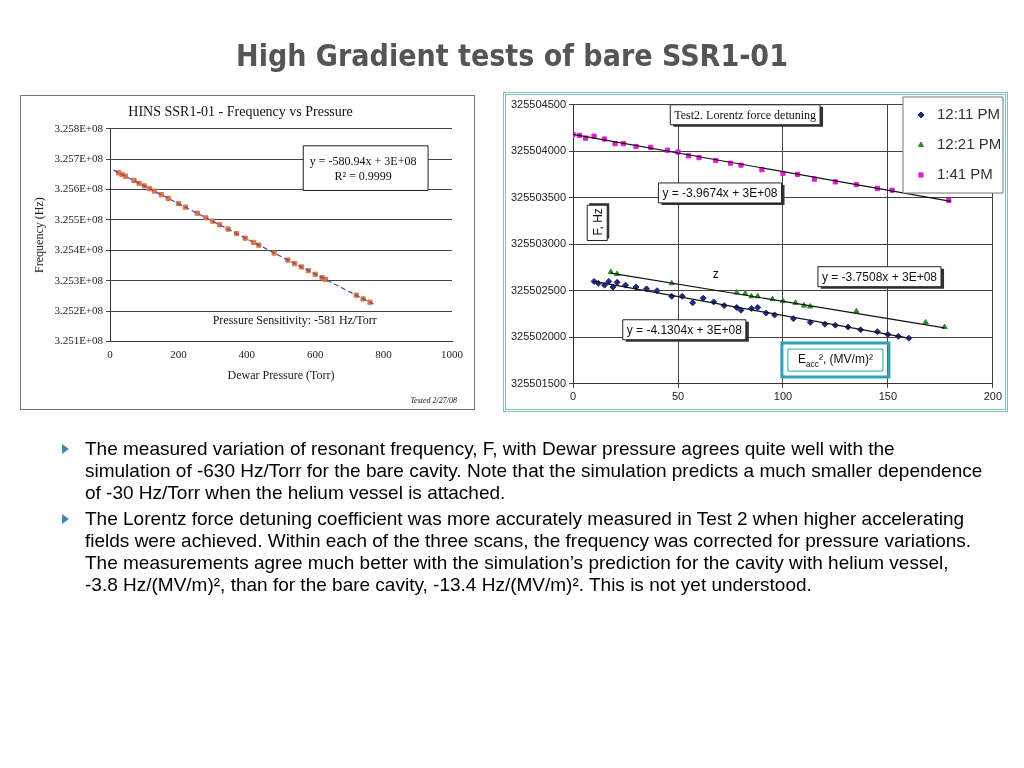 The image size is (1024, 768). I want to click on x-tick-label: 100, so click(783, 396).